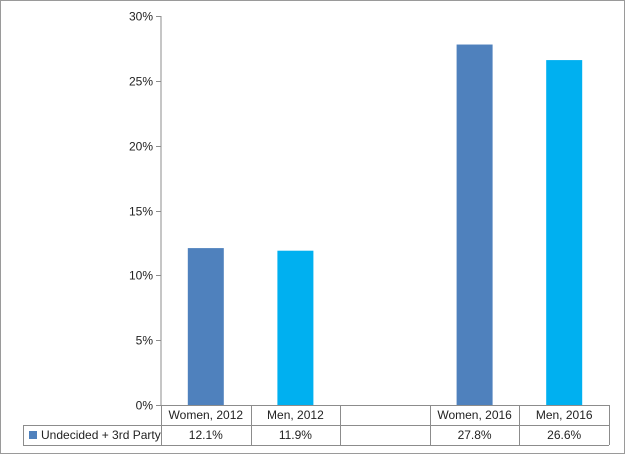 Image resolution: width=625 pixels, height=454 pixels. Describe the element at coordinates (474, 415) in the screenshot. I see `category-label: Women, 2016` at that location.